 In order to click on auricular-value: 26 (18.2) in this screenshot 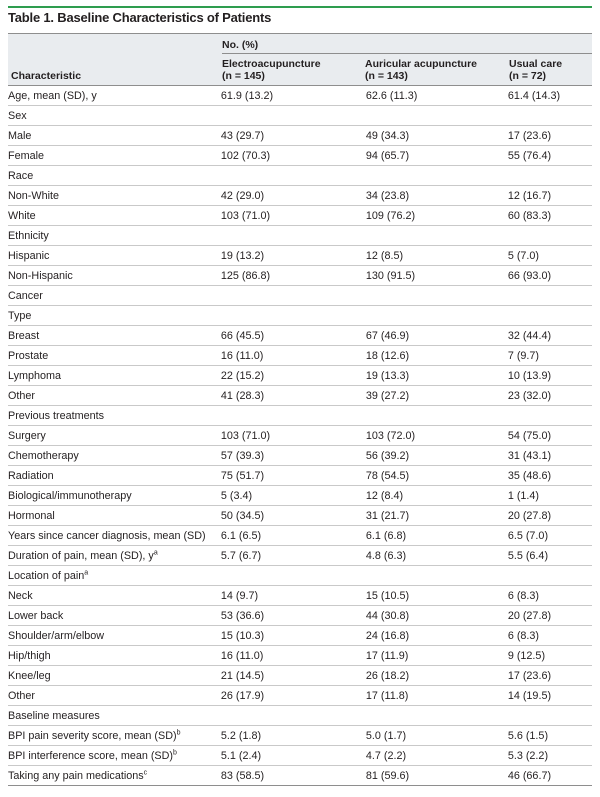, I will do `click(436, 675)`.